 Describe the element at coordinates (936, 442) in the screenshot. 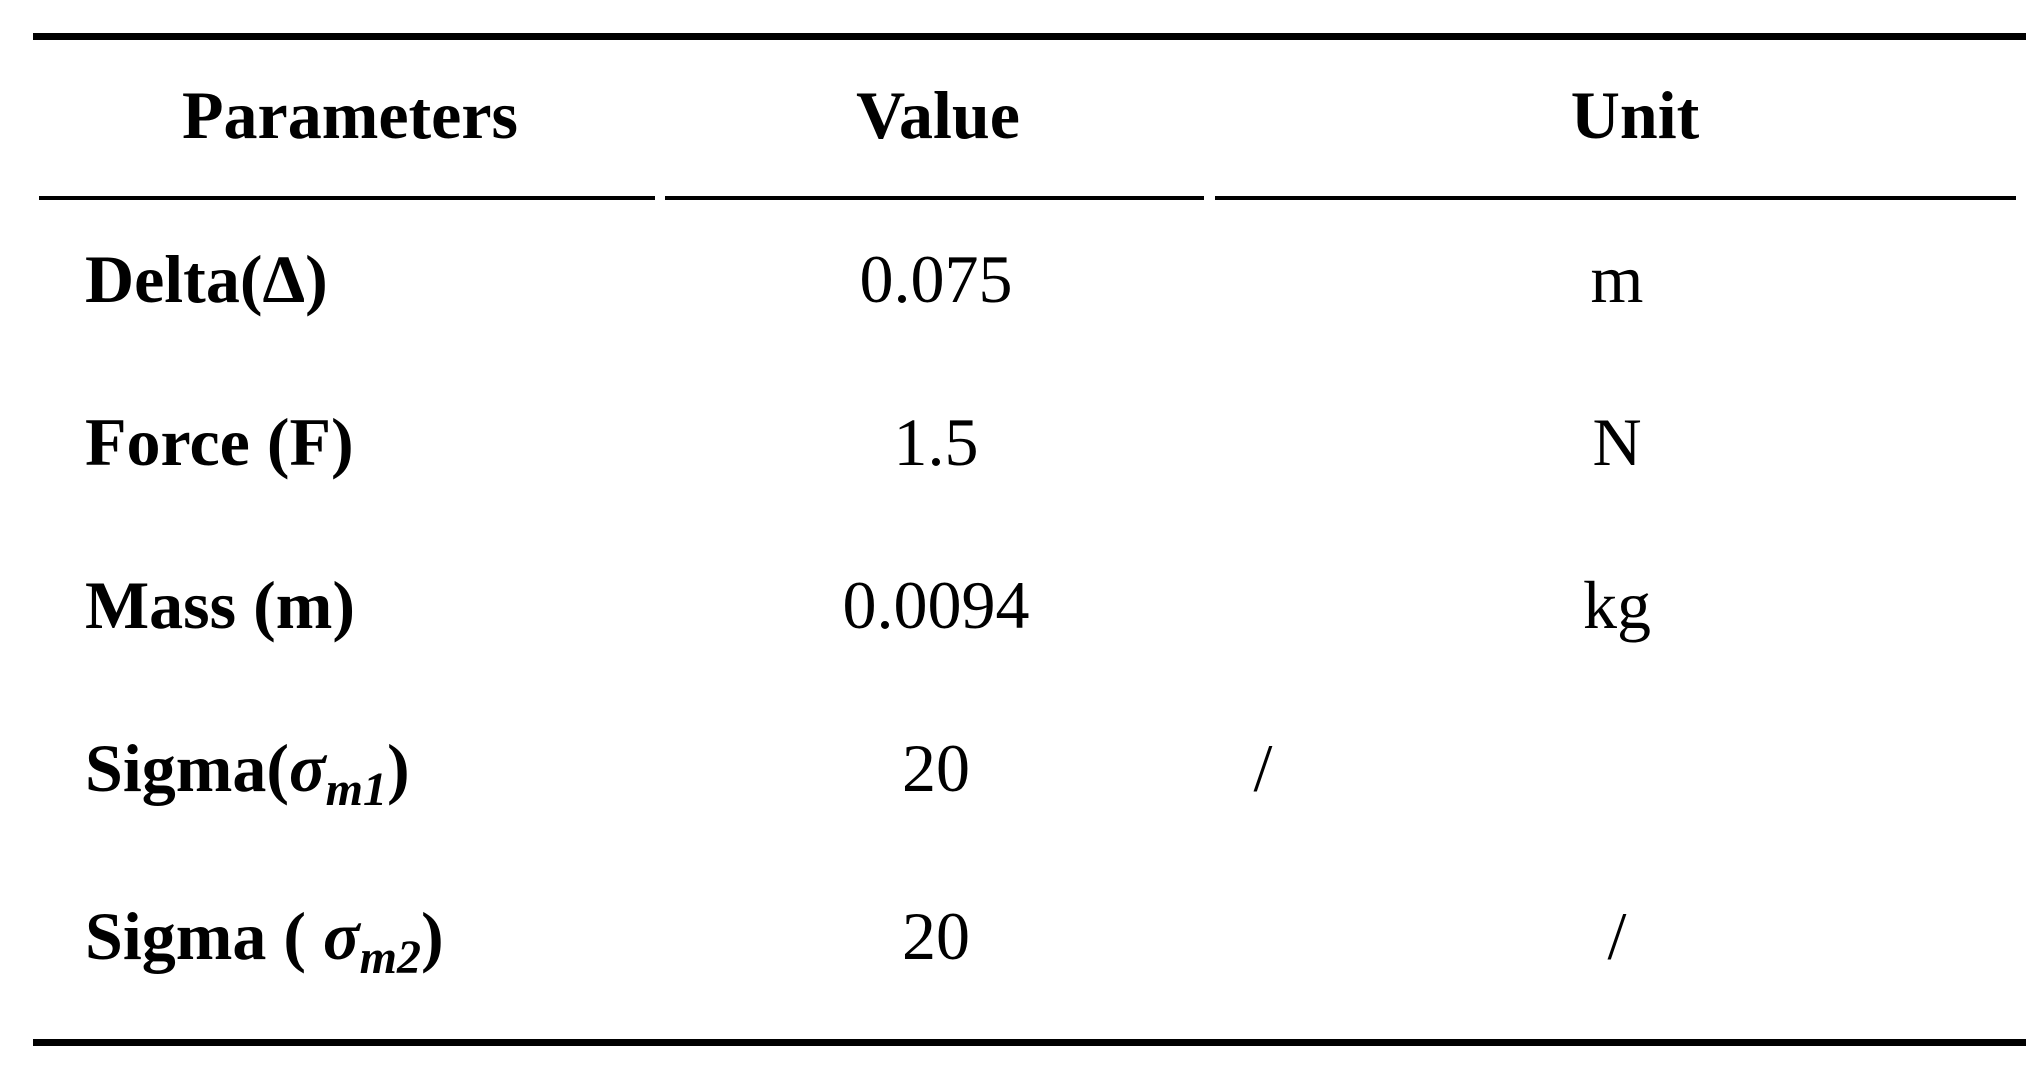

I see `value-cell: 1.5` at that location.